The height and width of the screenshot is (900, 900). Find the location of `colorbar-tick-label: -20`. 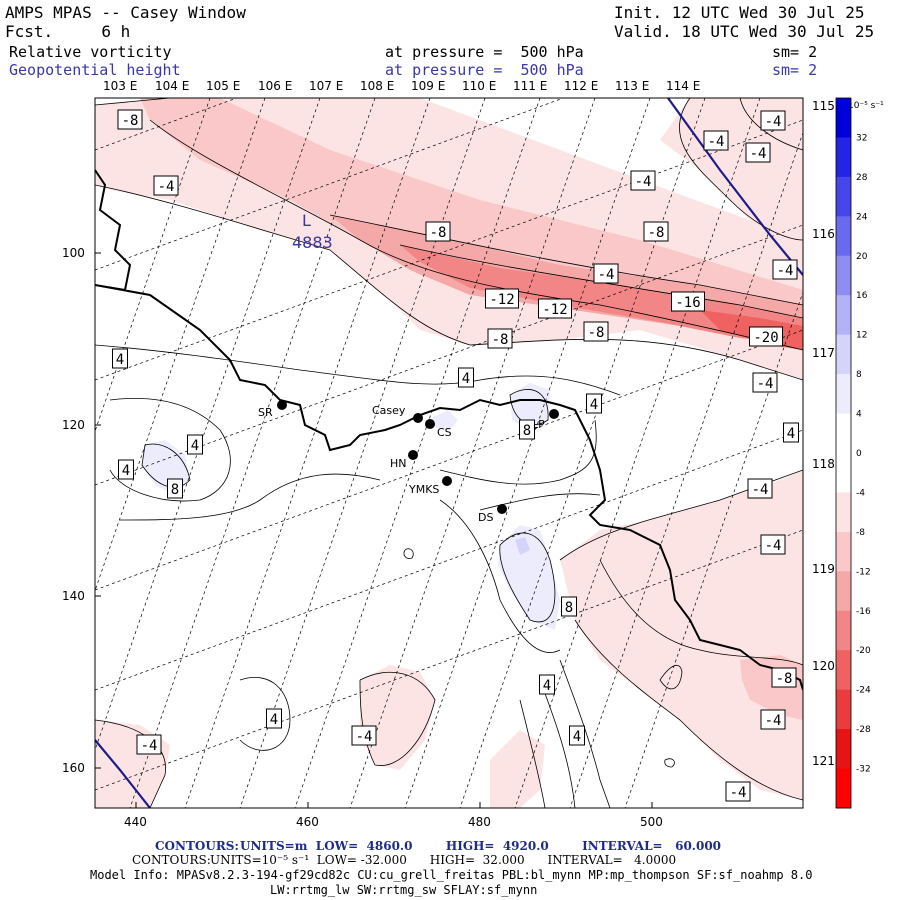

colorbar-tick-label: -20 is located at coordinates (863, 651).